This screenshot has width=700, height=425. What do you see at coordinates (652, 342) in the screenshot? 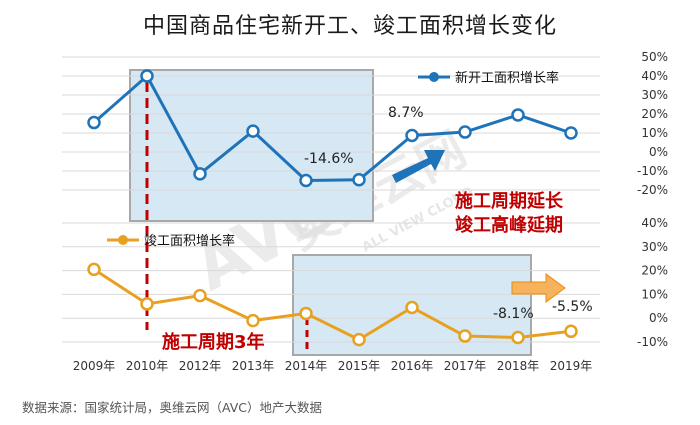
I see `bottom-y-tick-label: -10%` at bounding box center [652, 342].